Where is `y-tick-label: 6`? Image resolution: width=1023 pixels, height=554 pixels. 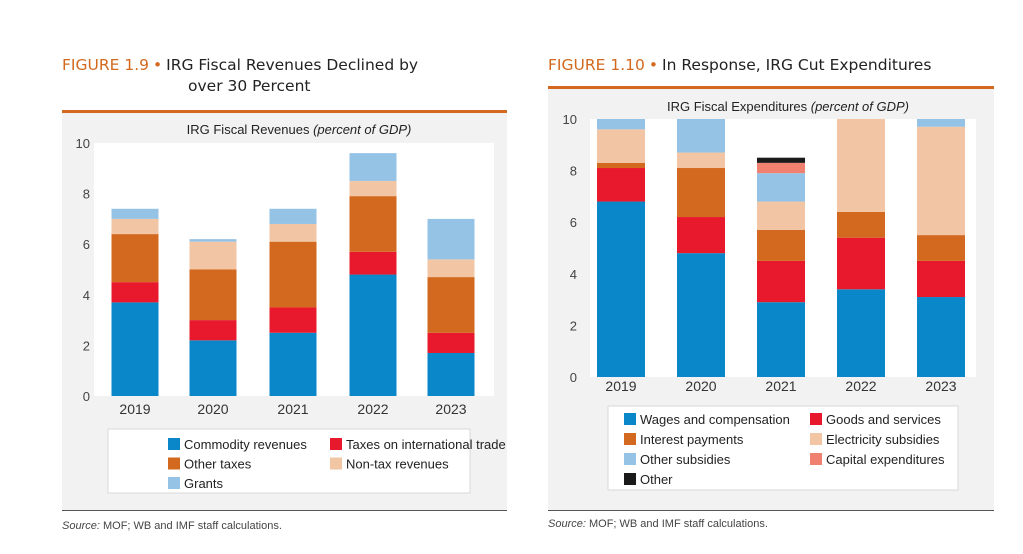
y-tick-label: 6 is located at coordinates (573, 222).